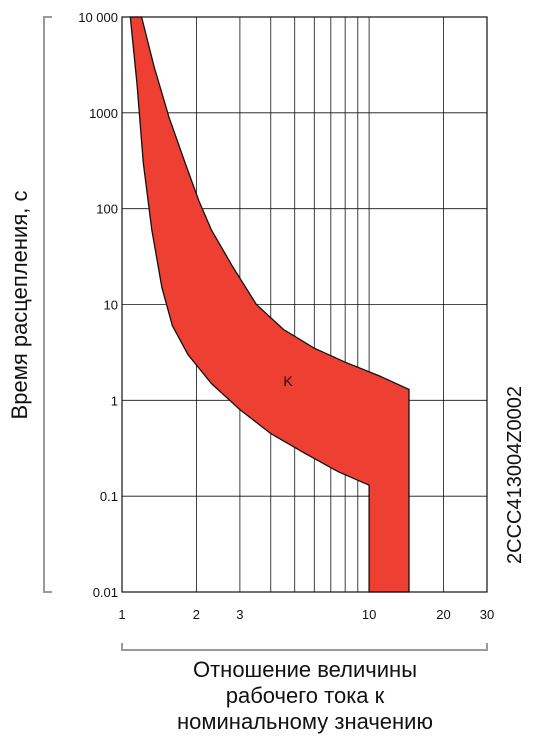 This screenshot has height=751, width=537. Describe the element at coordinates (306, 614) in the screenshot. I see `x-tick-labels: 1 2 3 10 20 30` at that location.